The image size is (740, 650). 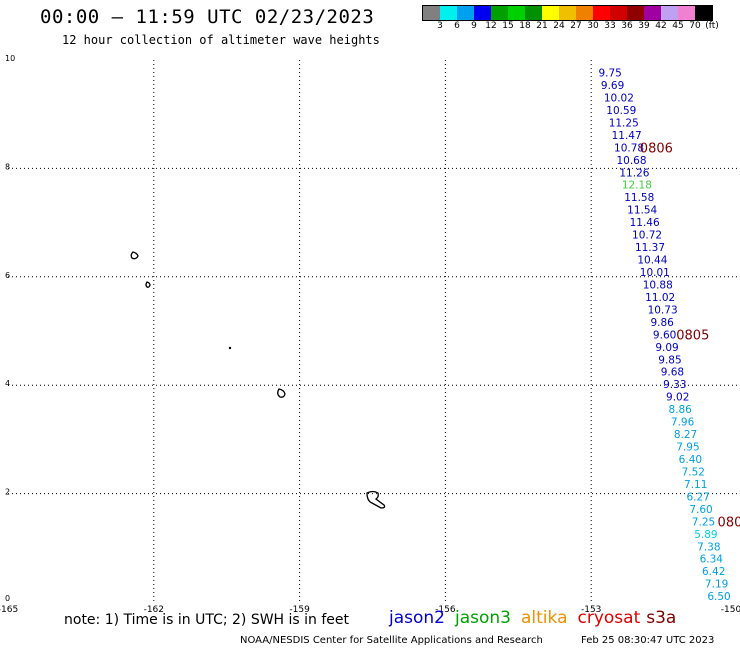 I want to click on color-scale-label: 9, so click(x=474, y=26).